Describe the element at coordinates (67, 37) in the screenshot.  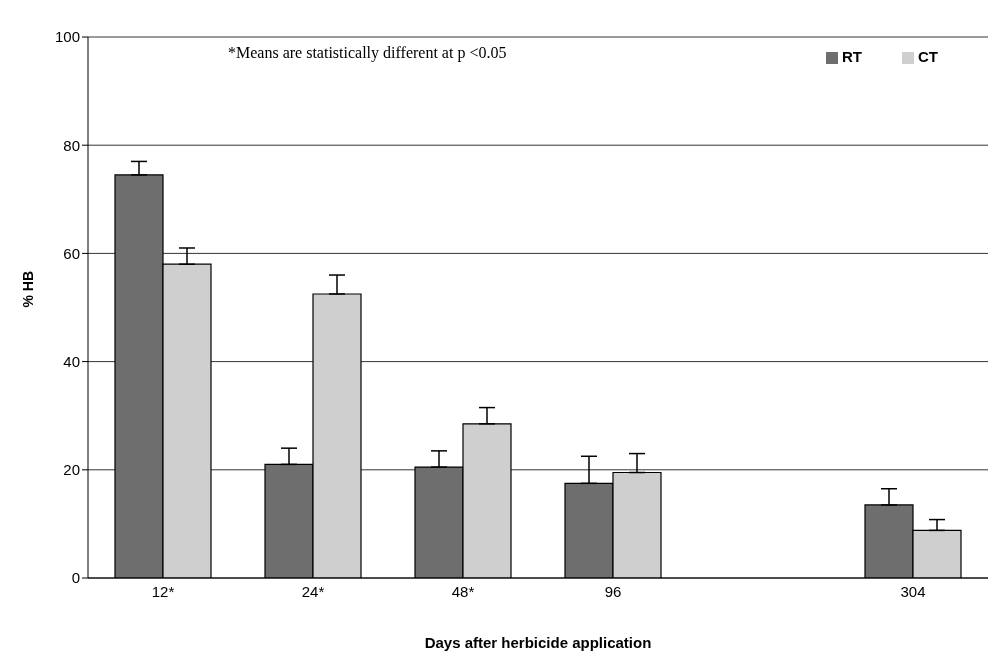
I see `y-tick-label: 100` at that location.